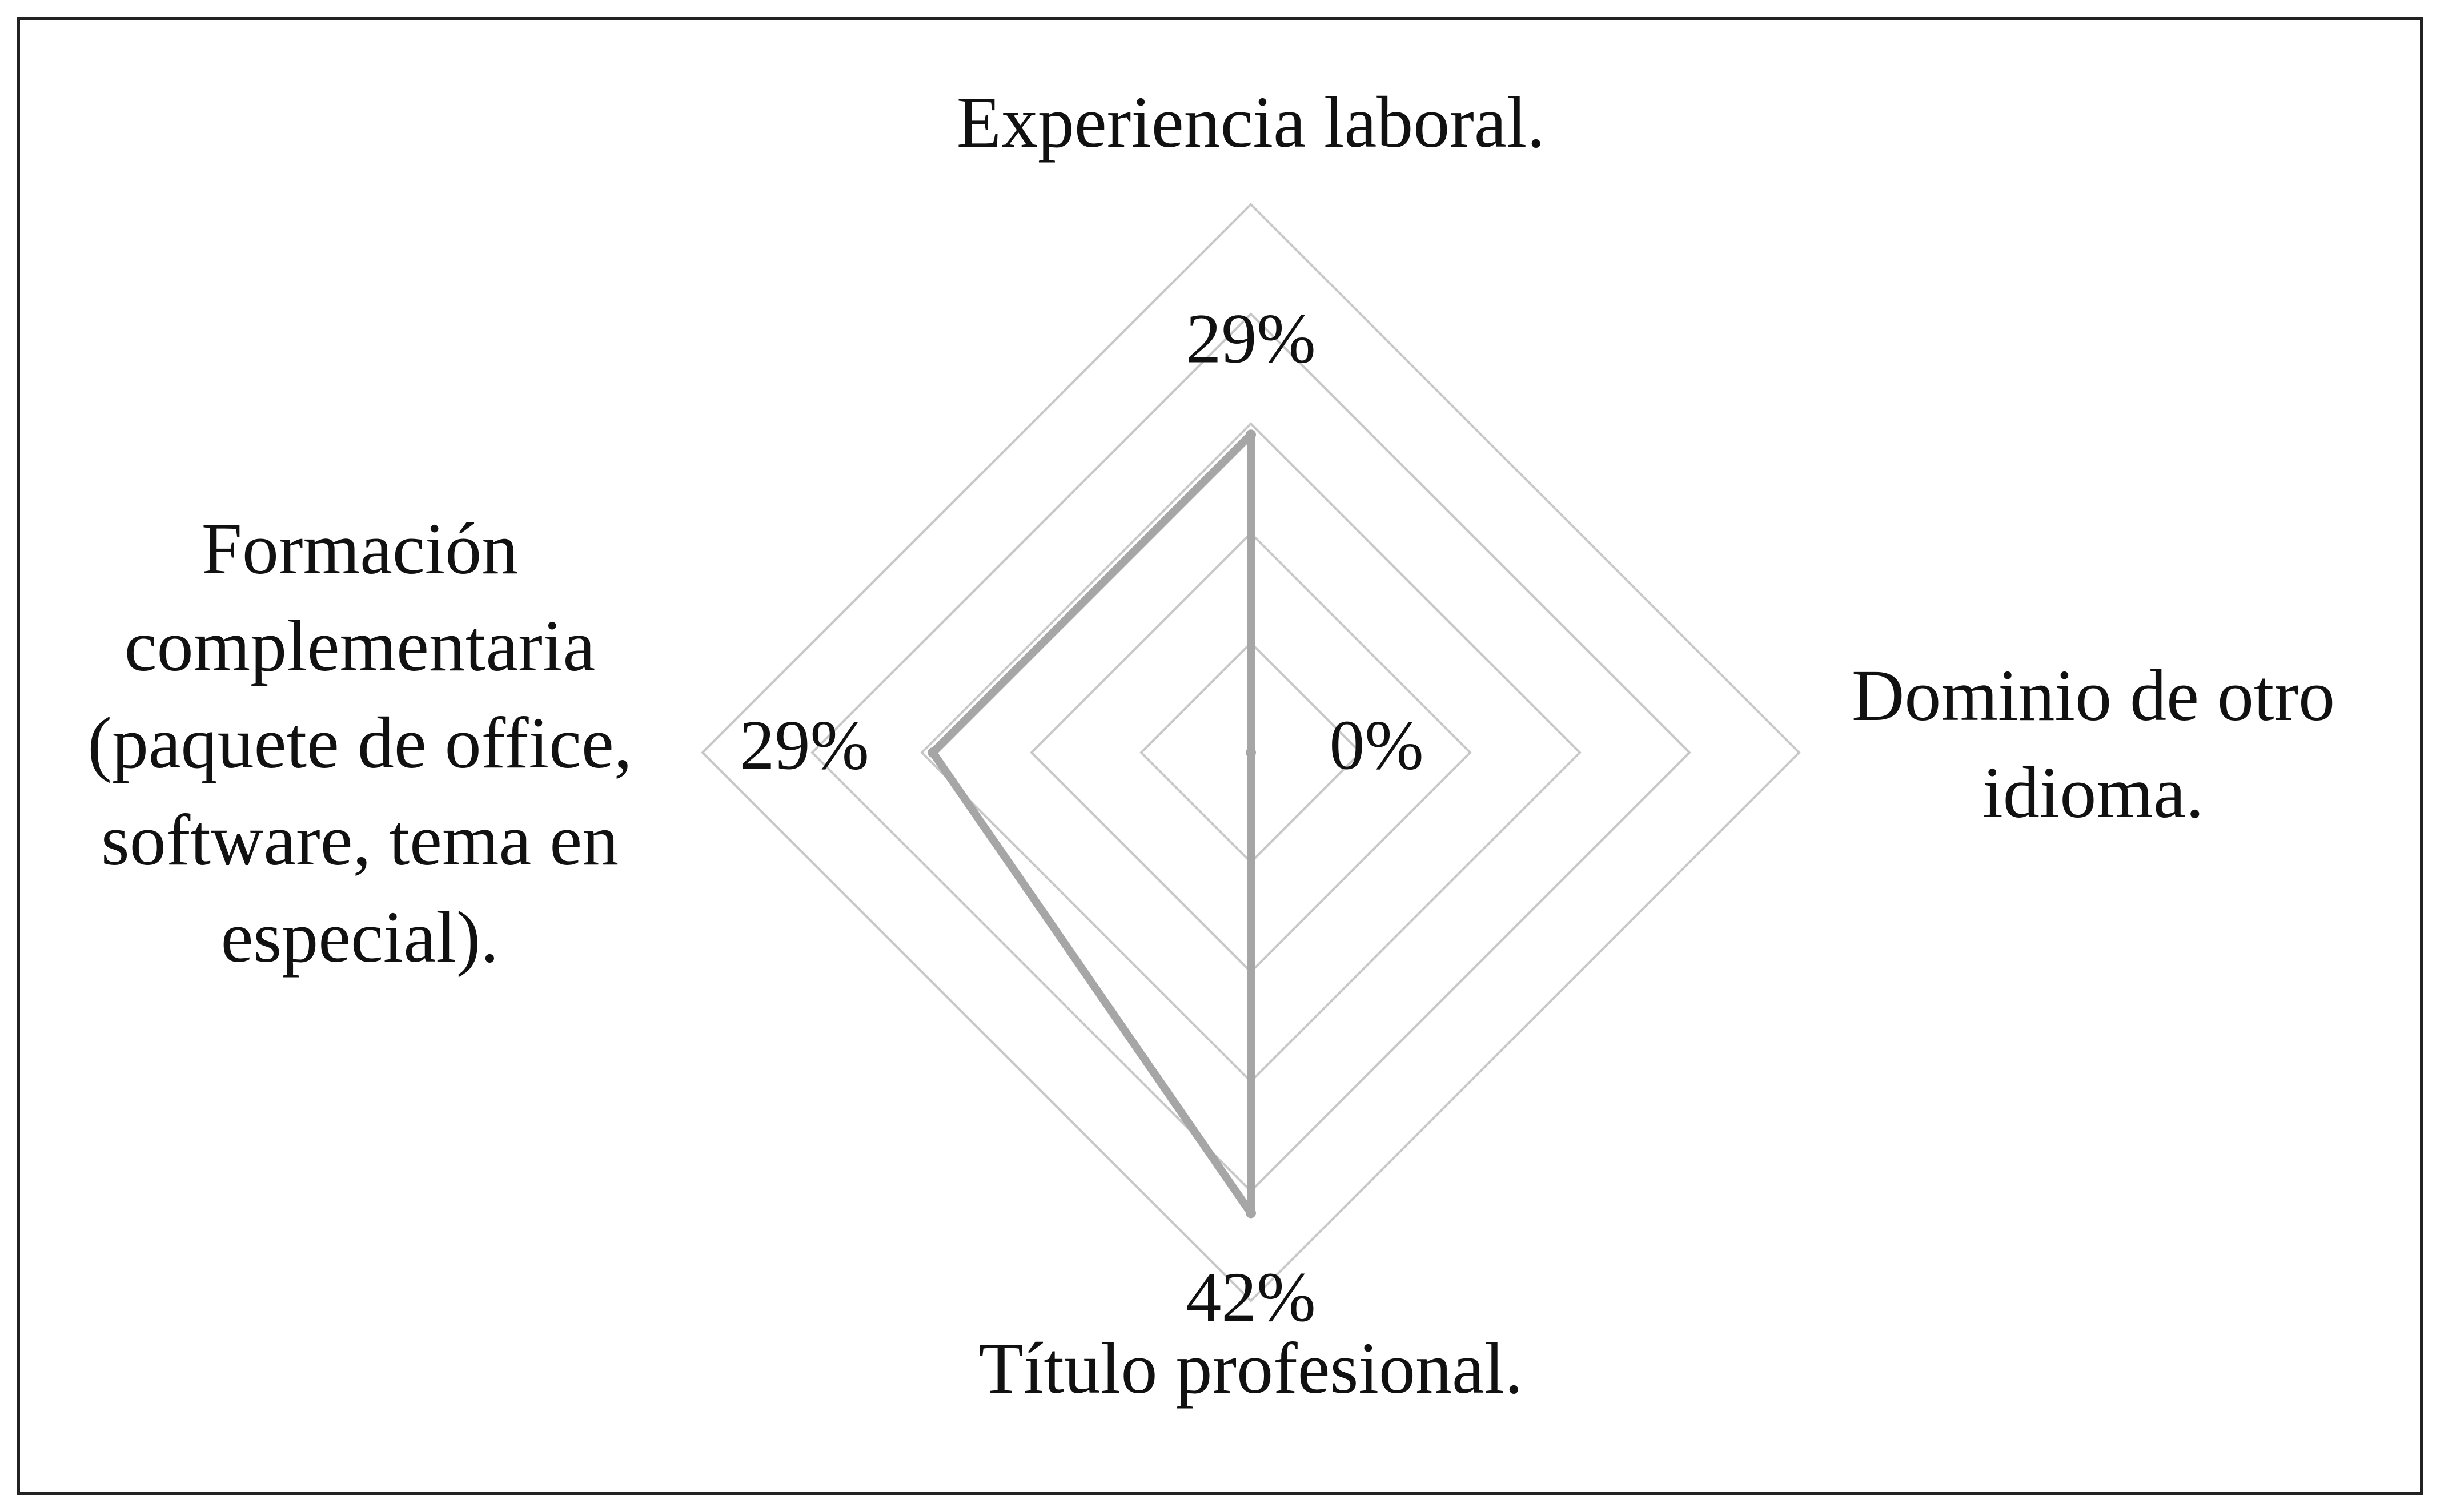  I want to click on axis-label-2-line-0: Título profesional., so click(1251, 1368).